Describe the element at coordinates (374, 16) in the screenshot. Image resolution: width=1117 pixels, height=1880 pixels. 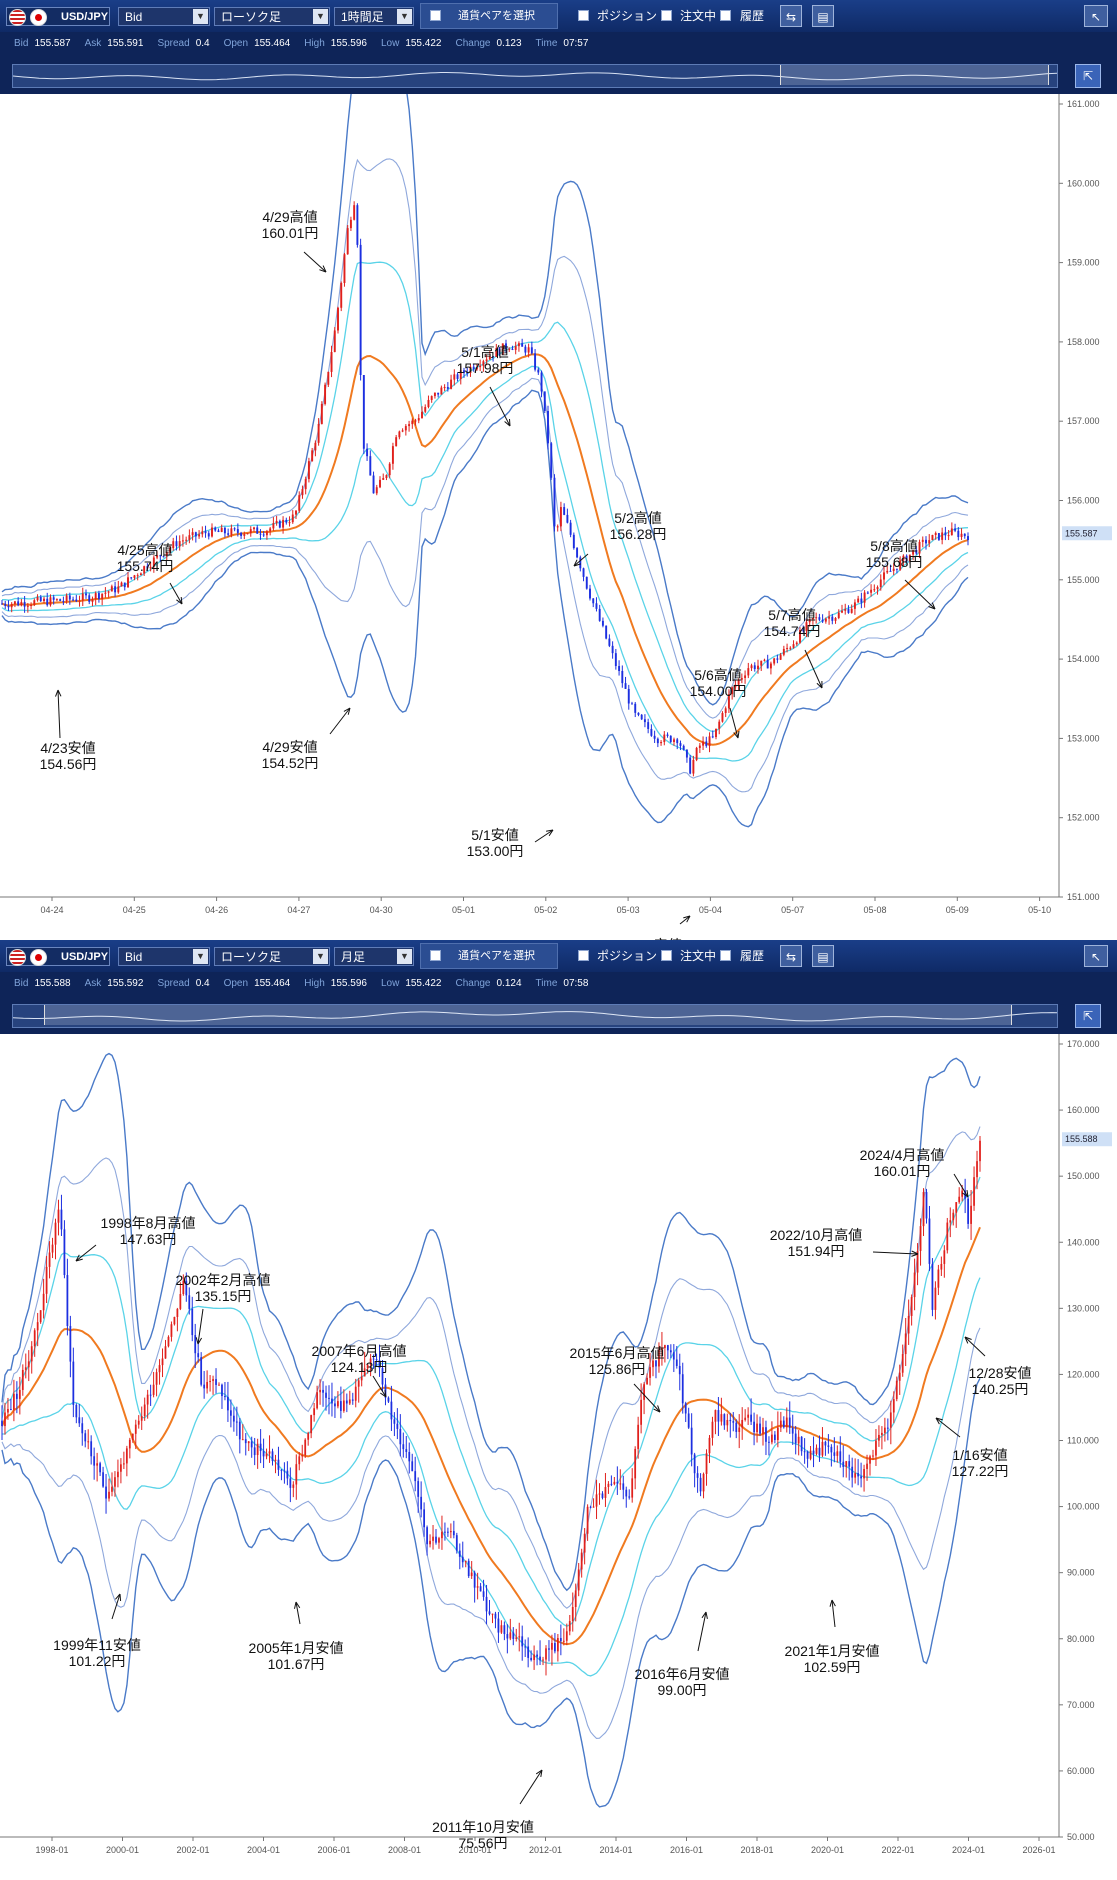
I see `period-dropdown: 1時間足 ▼` at that location.